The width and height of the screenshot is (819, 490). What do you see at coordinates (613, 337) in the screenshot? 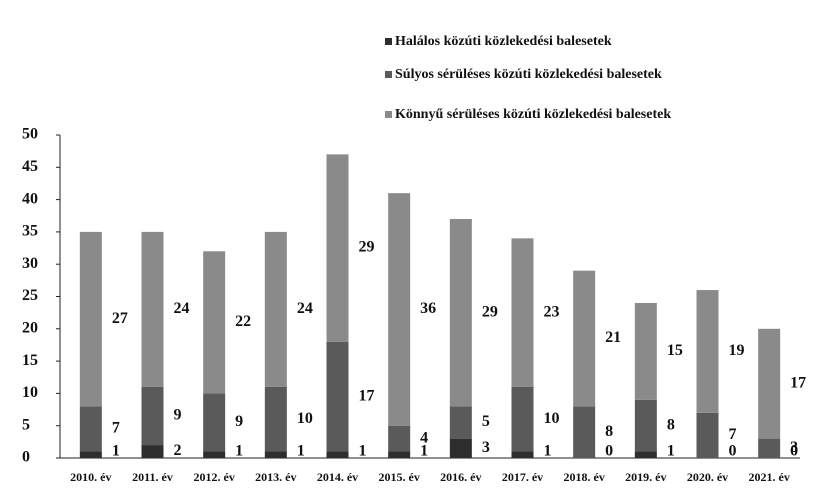
I see `data-label: 21` at bounding box center [613, 337].